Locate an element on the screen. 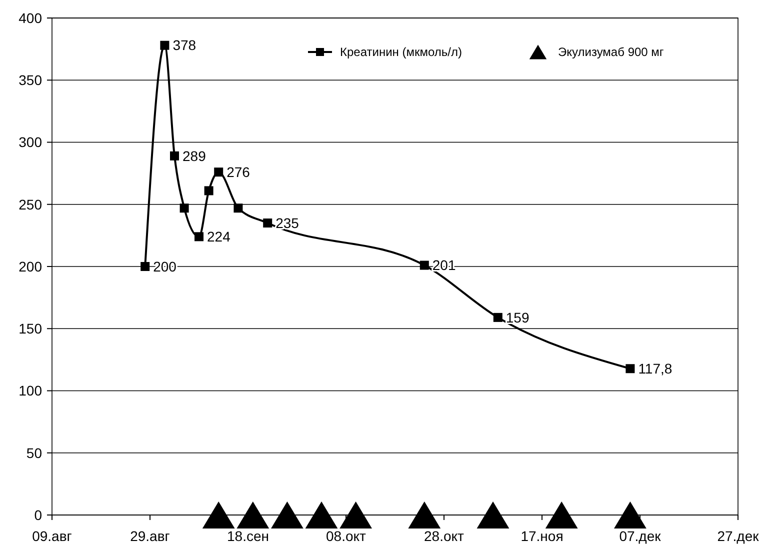 Image resolution: width=766 pixels, height=556 pixels. x-tick-label: 27.дек is located at coordinates (738, 536).